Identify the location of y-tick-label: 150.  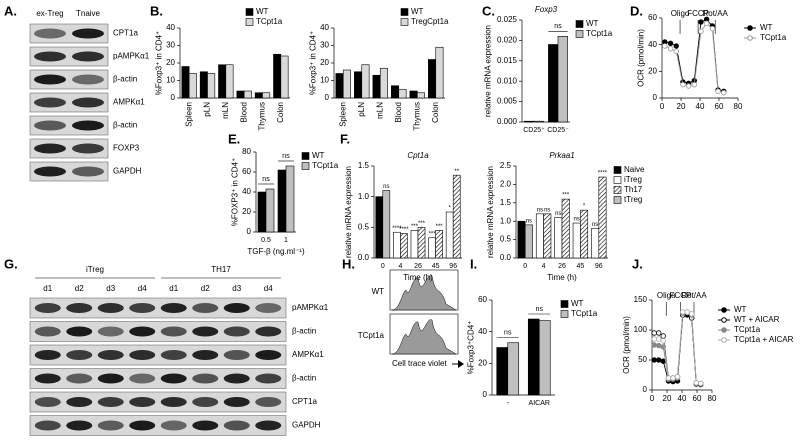
(641, 299).